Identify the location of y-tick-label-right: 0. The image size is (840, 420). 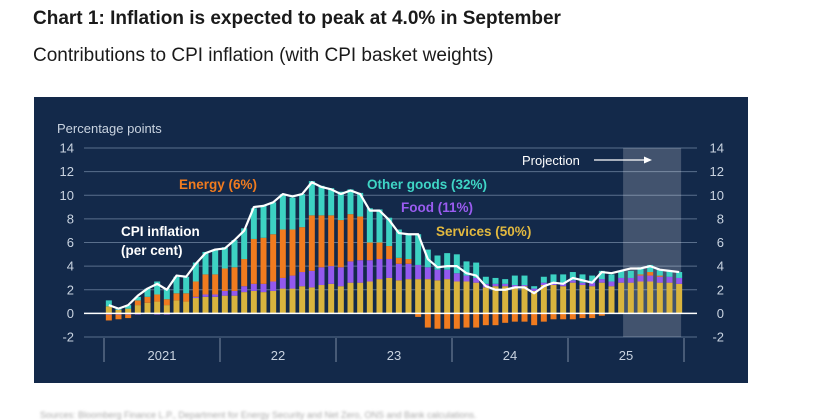
(720, 313).